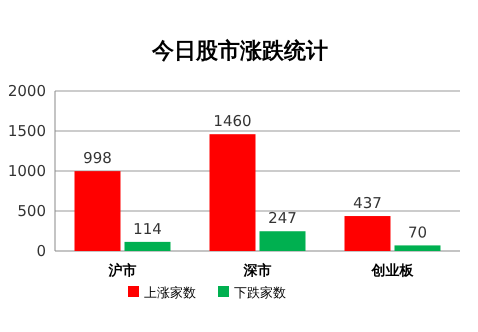  Describe the element at coordinates (260, 293) in the screenshot. I see `legend: 下跌家数` at that location.